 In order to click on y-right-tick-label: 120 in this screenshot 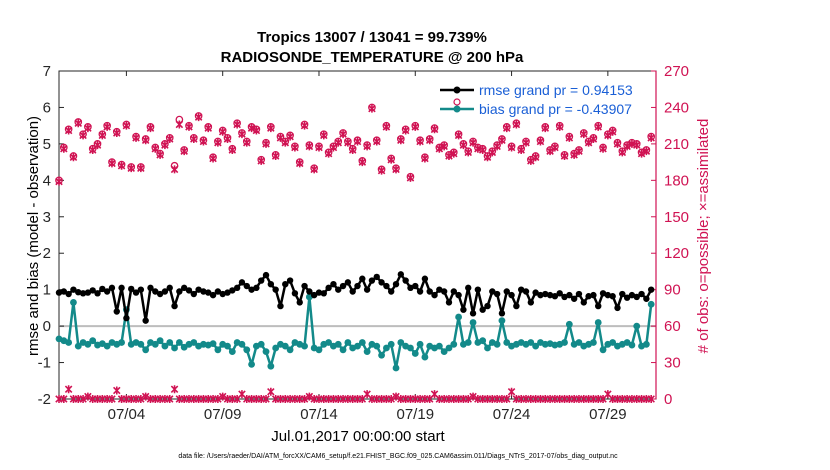, I will do `click(676, 253)`.